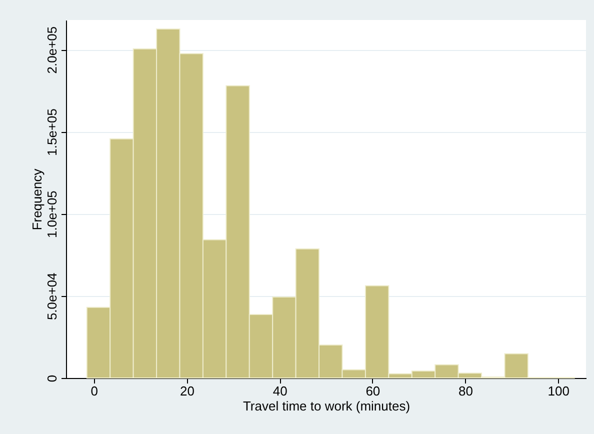 This screenshot has width=594, height=434. Describe the element at coordinates (52, 296) in the screenshot. I see `y-tick-label: 5.0e+04` at that location.